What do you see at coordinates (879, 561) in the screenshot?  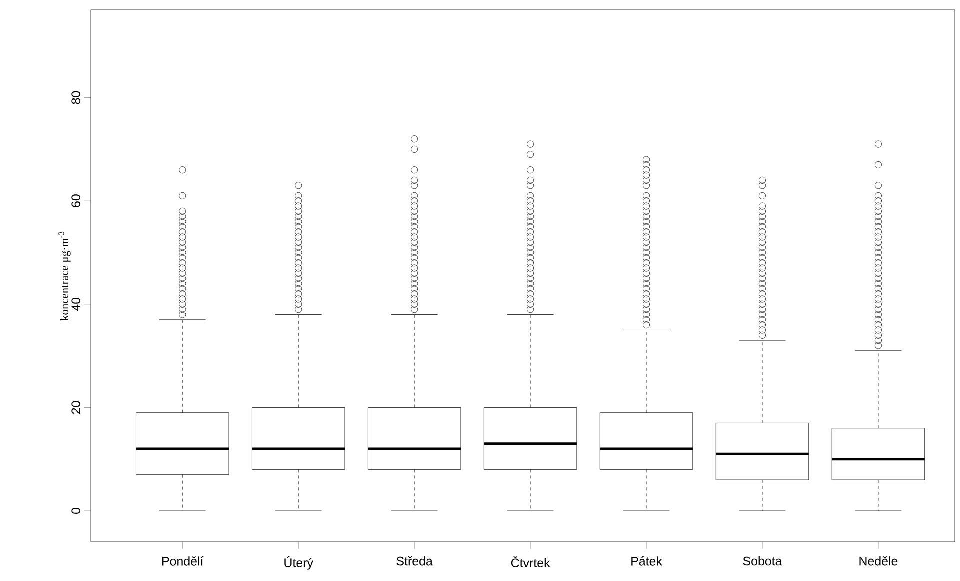 I see `x-tick-label: Neděle` at bounding box center [879, 561].